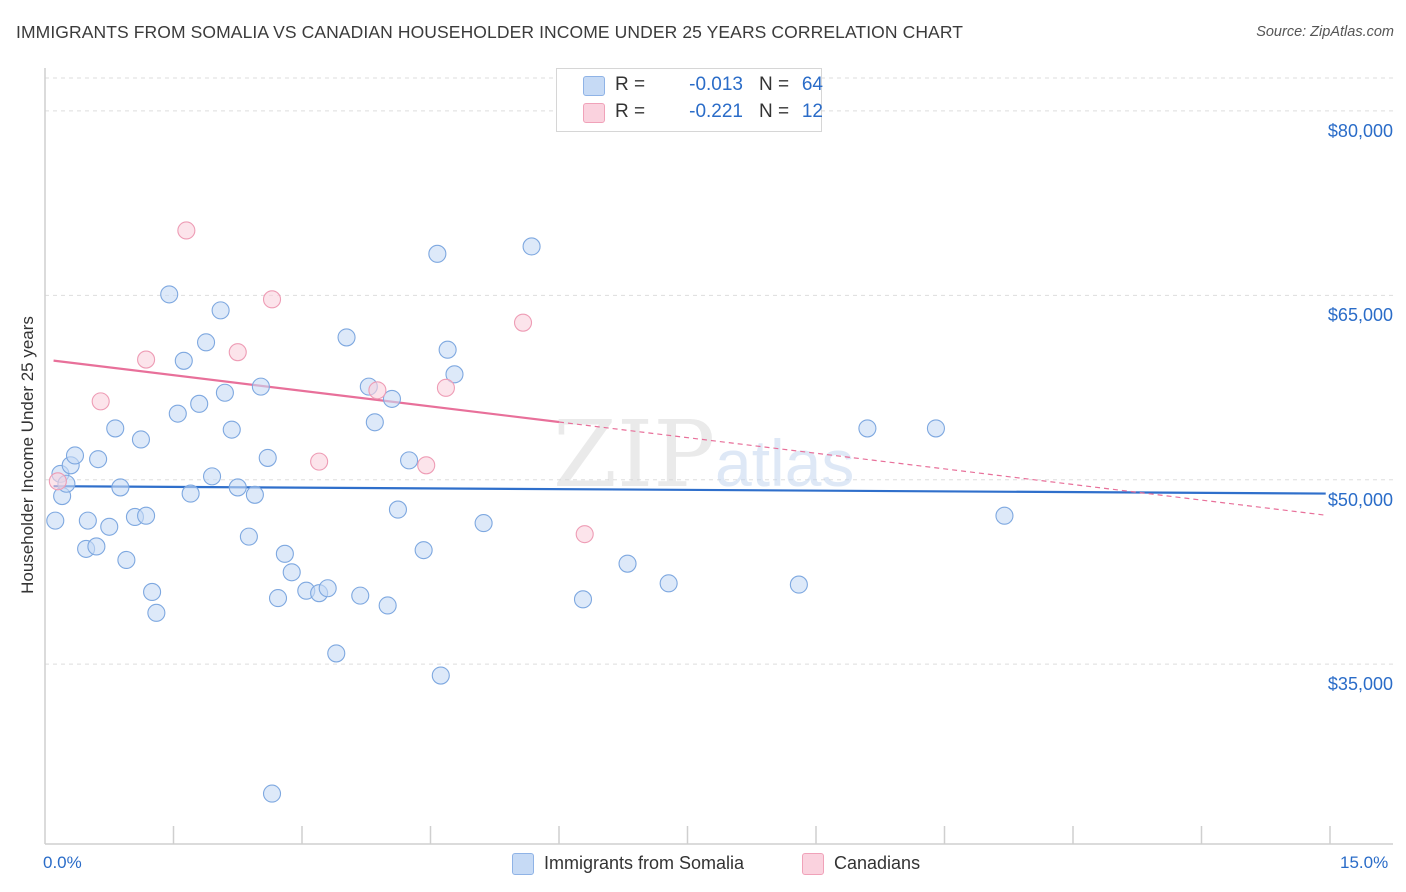 This screenshot has width=1406, height=892. Describe the element at coordinates (594, 86) in the screenshot. I see `legend-swatch-somalia` at that location.